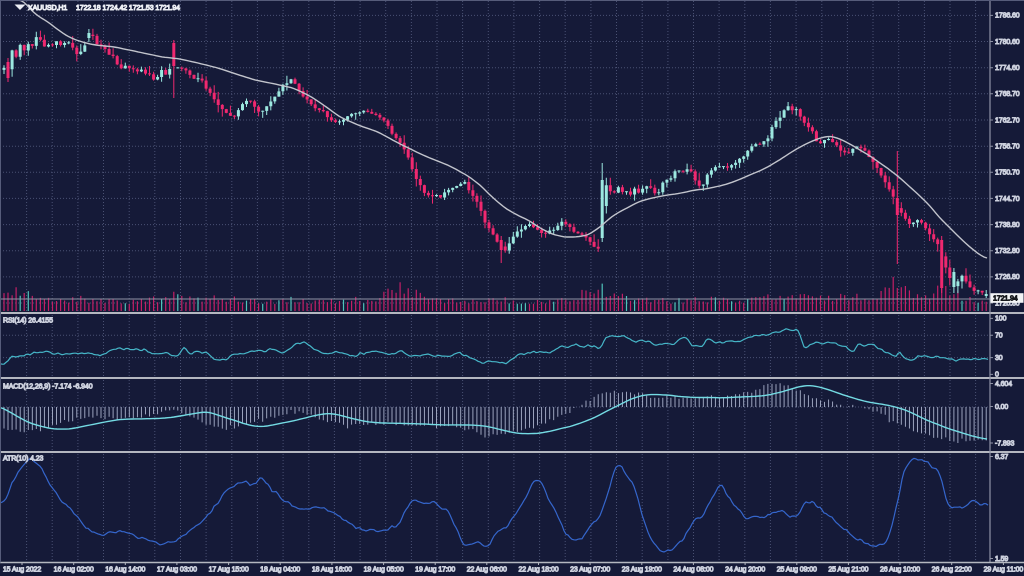  Describe the element at coordinates (1001, 559) in the screenshot. I see `svg-text: 1.59` at that location.